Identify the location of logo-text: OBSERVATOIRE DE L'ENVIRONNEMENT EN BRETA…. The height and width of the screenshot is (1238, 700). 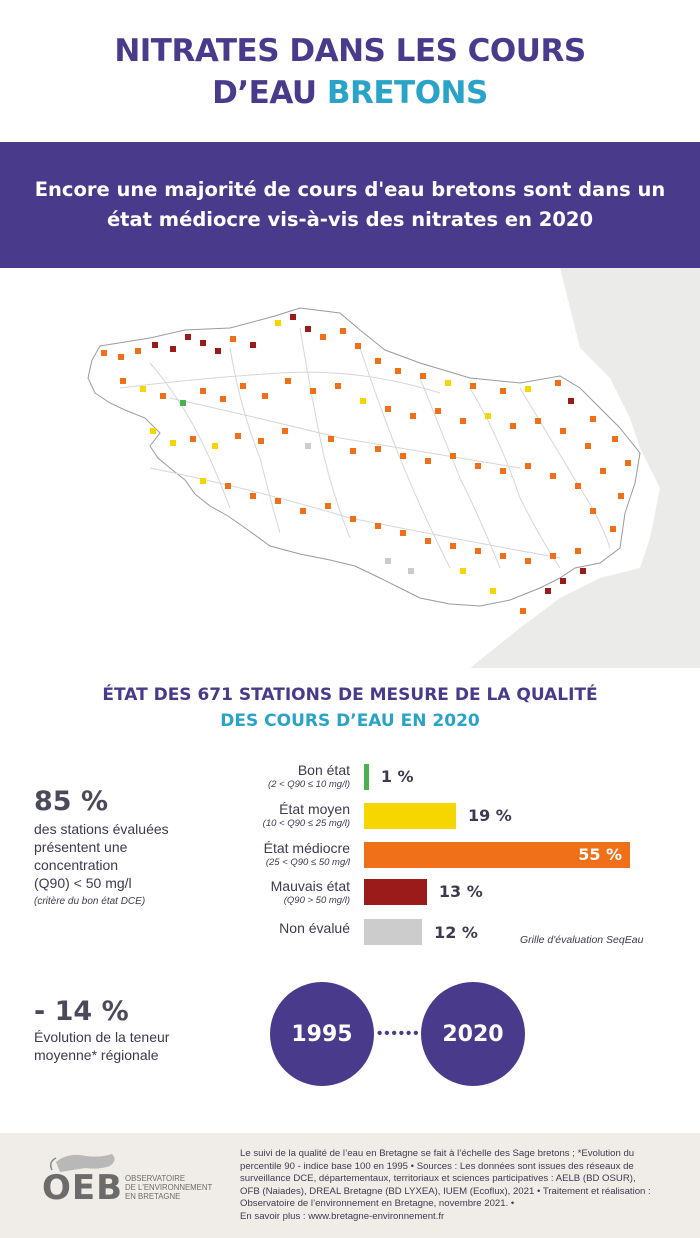
(168, 1187).